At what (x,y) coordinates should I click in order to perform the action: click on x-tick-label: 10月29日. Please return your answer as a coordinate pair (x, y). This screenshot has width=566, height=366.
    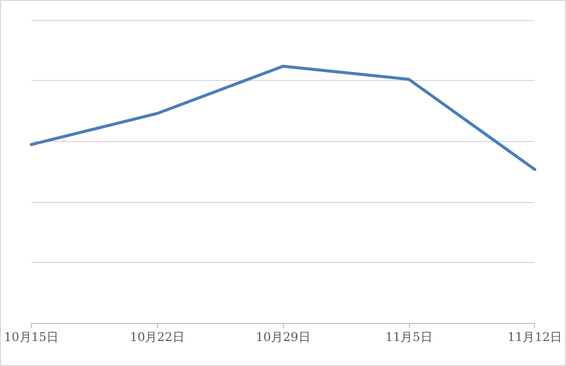
    Looking at the image, I should click on (283, 337).